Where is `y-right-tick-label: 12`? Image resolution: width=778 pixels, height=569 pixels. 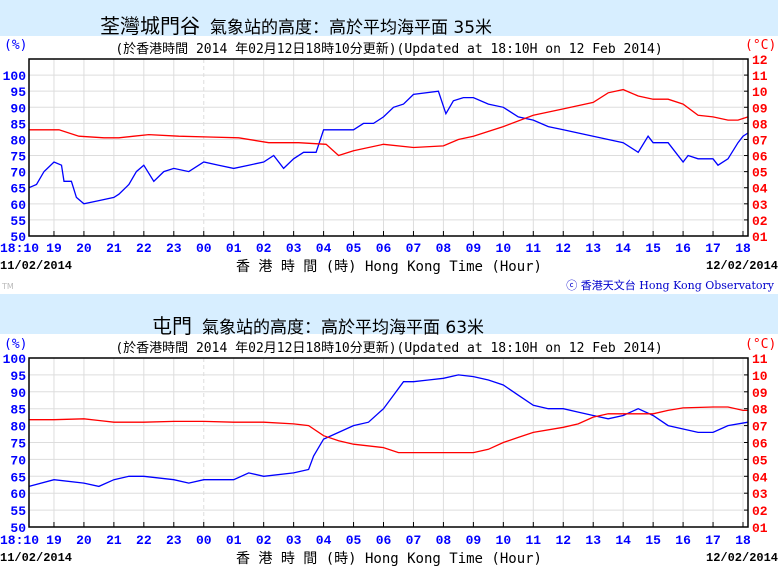
y-right-tick-label: 12 is located at coordinates (760, 60).